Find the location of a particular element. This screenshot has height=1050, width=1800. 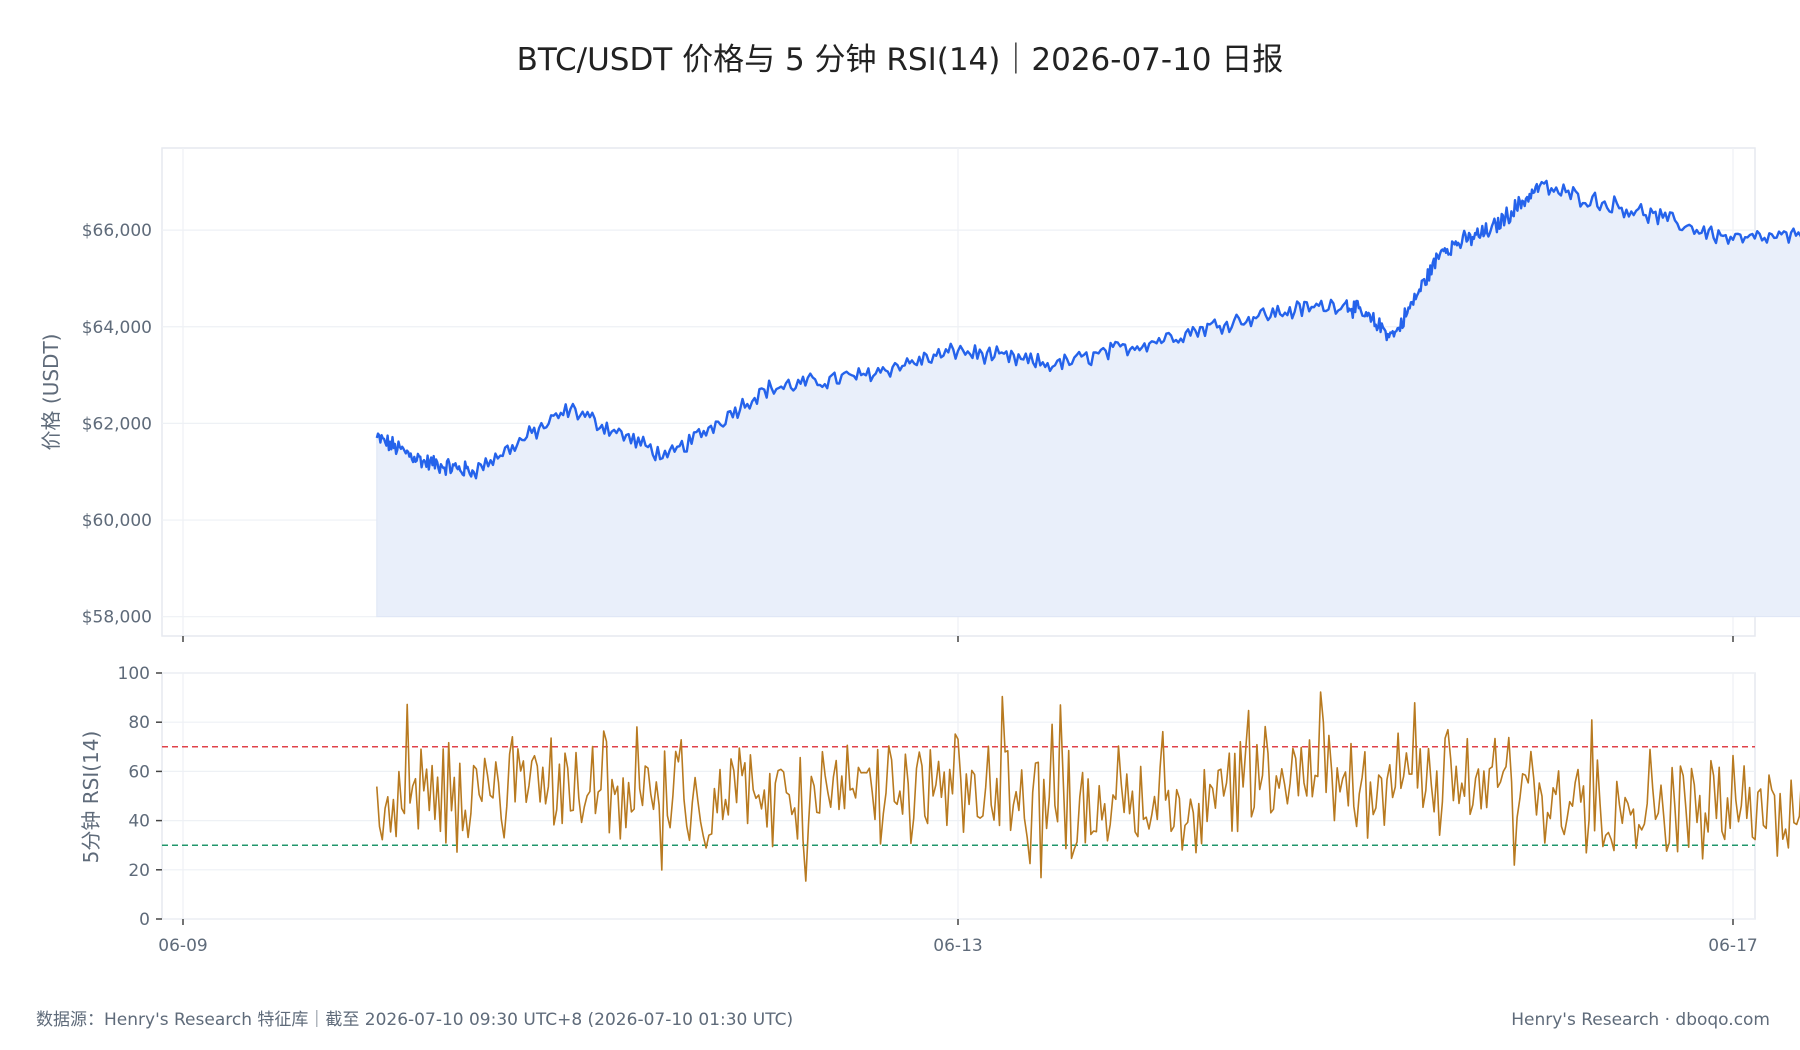

rsi-y-tick-label: 80 is located at coordinates (139, 723).